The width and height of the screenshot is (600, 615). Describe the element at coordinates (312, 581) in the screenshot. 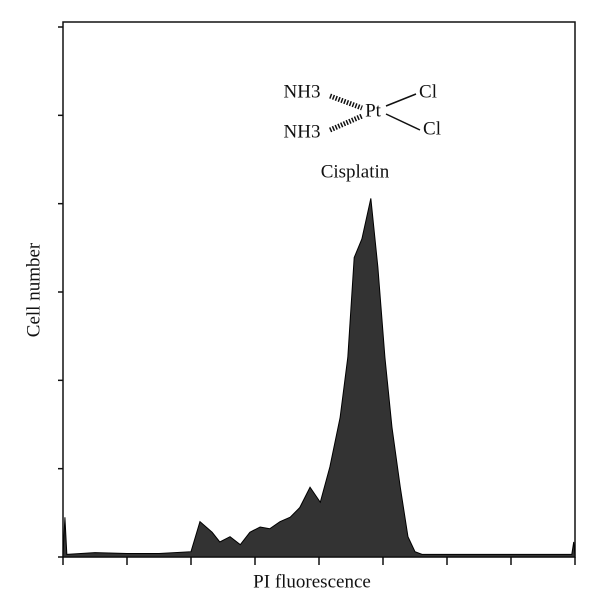

I see `x-axis-label: PI fluorescence` at that location.